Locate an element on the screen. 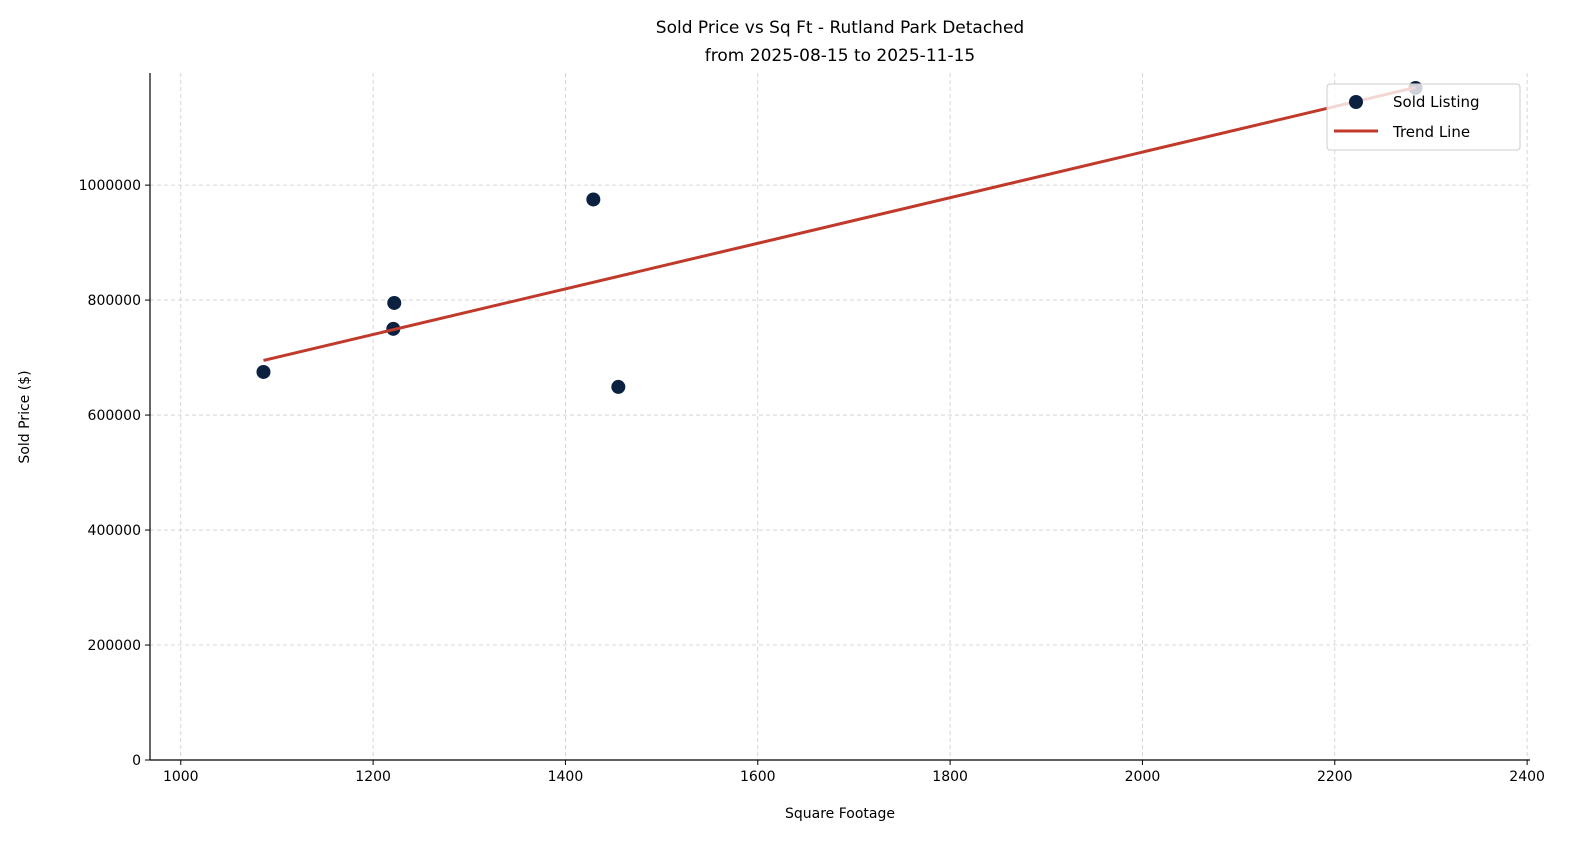 The image size is (1583, 849). legend-label: Sold Listing is located at coordinates (1436, 102).